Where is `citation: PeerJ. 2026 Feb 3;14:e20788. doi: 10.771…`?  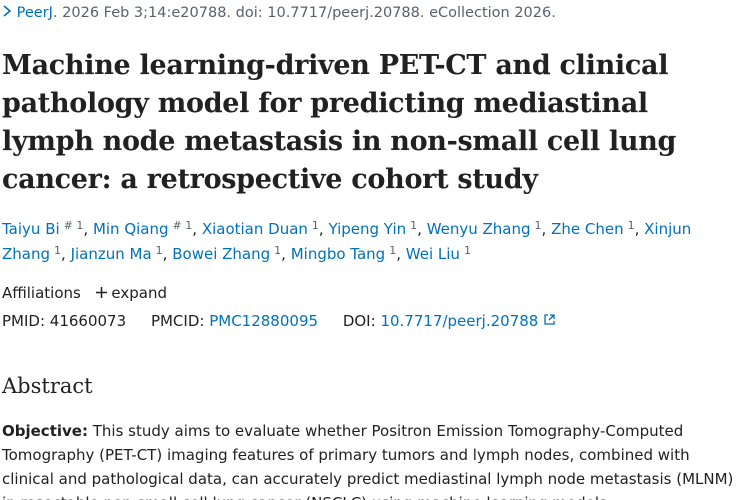
citation: PeerJ. 2026 Feb 3;14:e20788. doi: 10.771… is located at coordinates (375, 13).